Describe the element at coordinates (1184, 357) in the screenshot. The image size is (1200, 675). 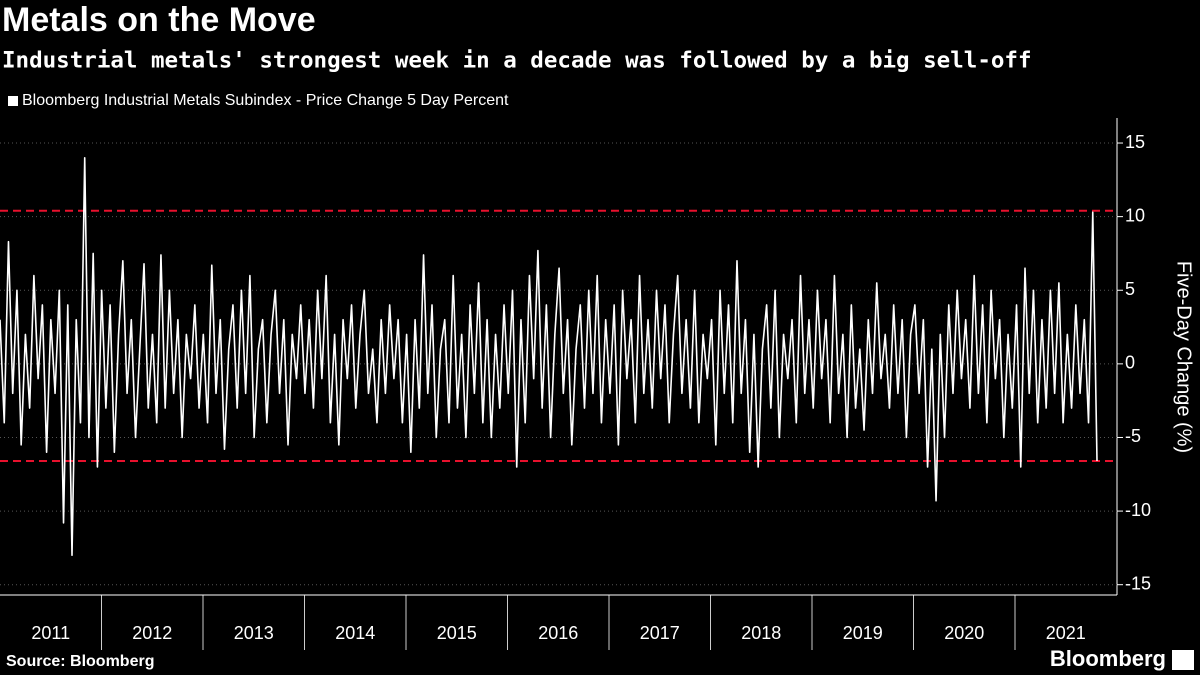
I see `y-axis-label: Five-Day Change (%)` at that location.